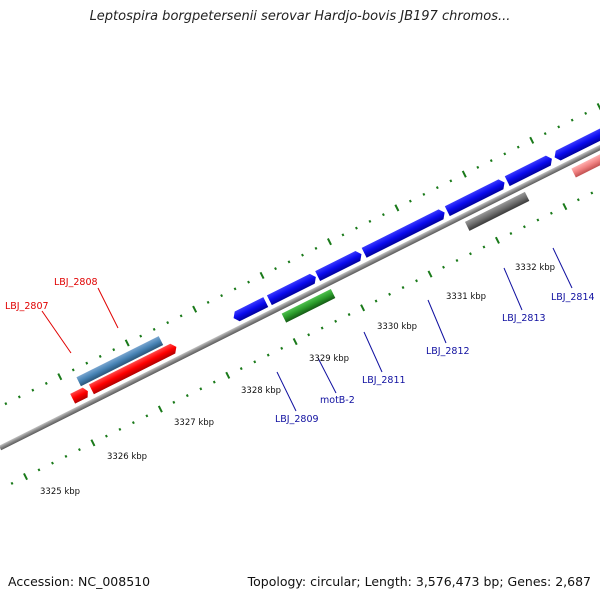 This screenshot has height=600, width=600. I want to click on gene-label-lbj-2807: LBJ_2807, so click(27, 306).